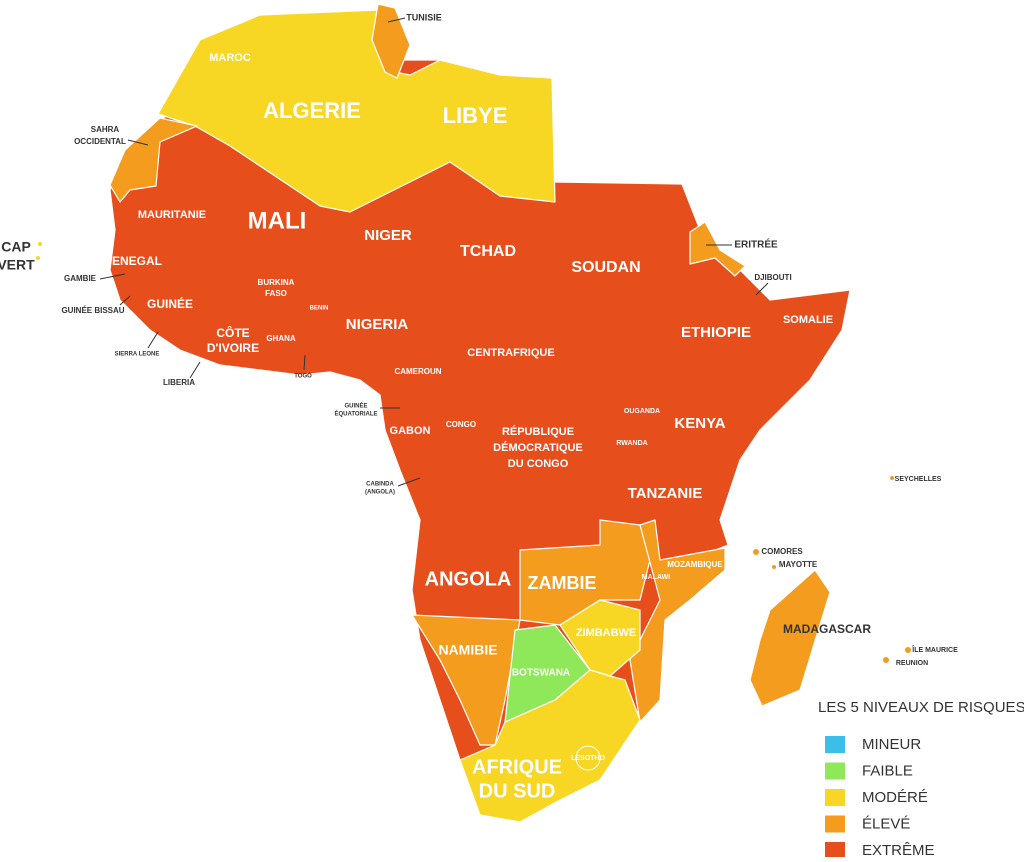 The width and height of the screenshot is (1024, 862). Describe the element at coordinates (233, 348) in the screenshot. I see `country-label: D'IVOIRE` at that location.